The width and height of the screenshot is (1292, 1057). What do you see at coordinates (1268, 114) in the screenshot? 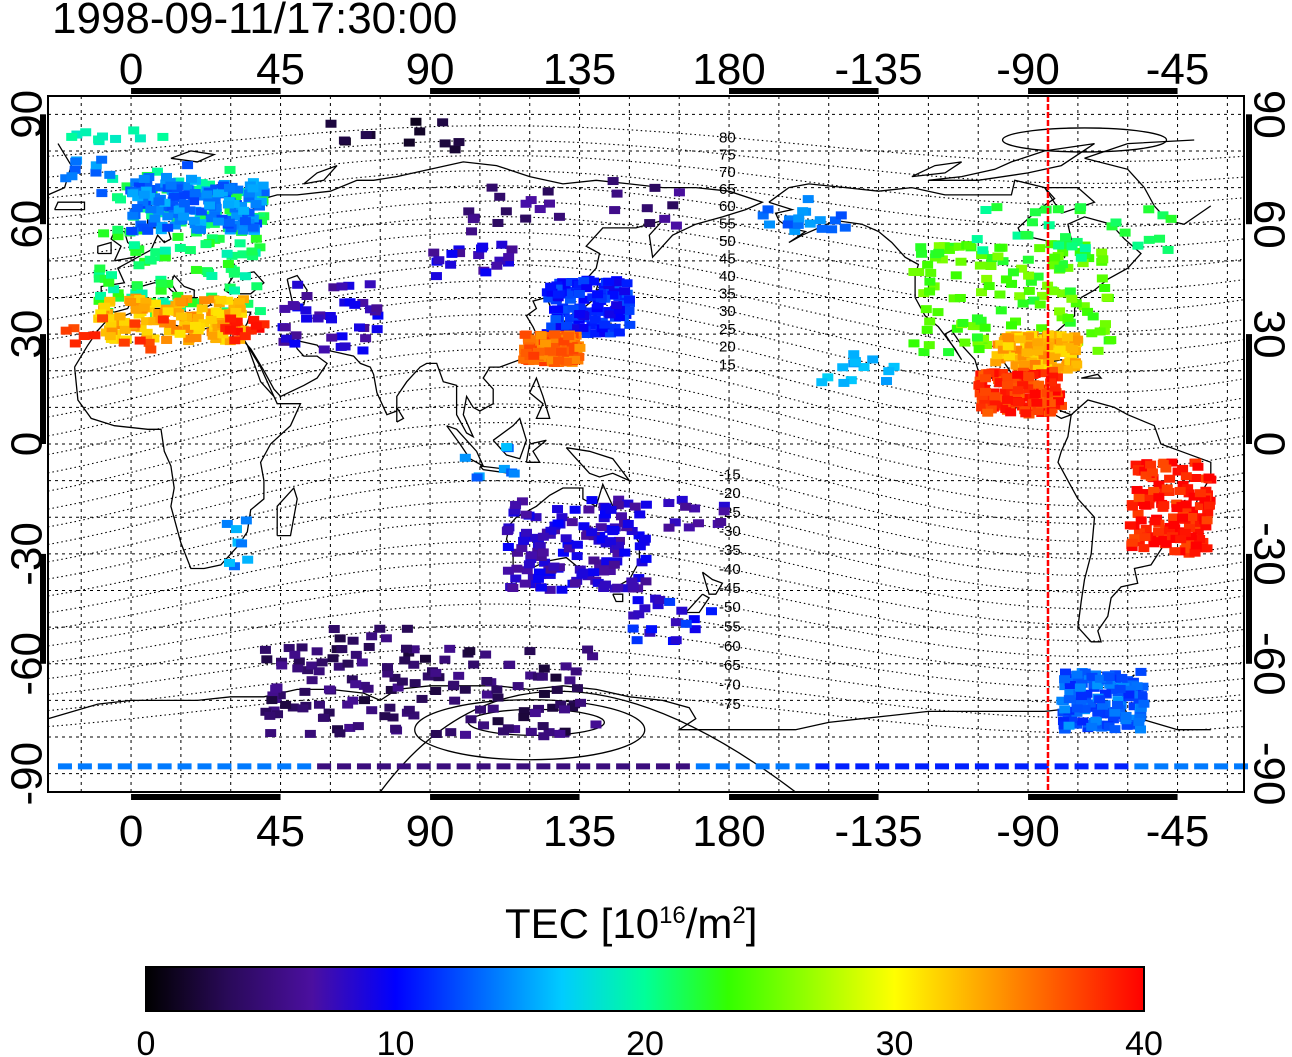
I see `right-lat-tick-label: 90` at bounding box center [1268, 114].